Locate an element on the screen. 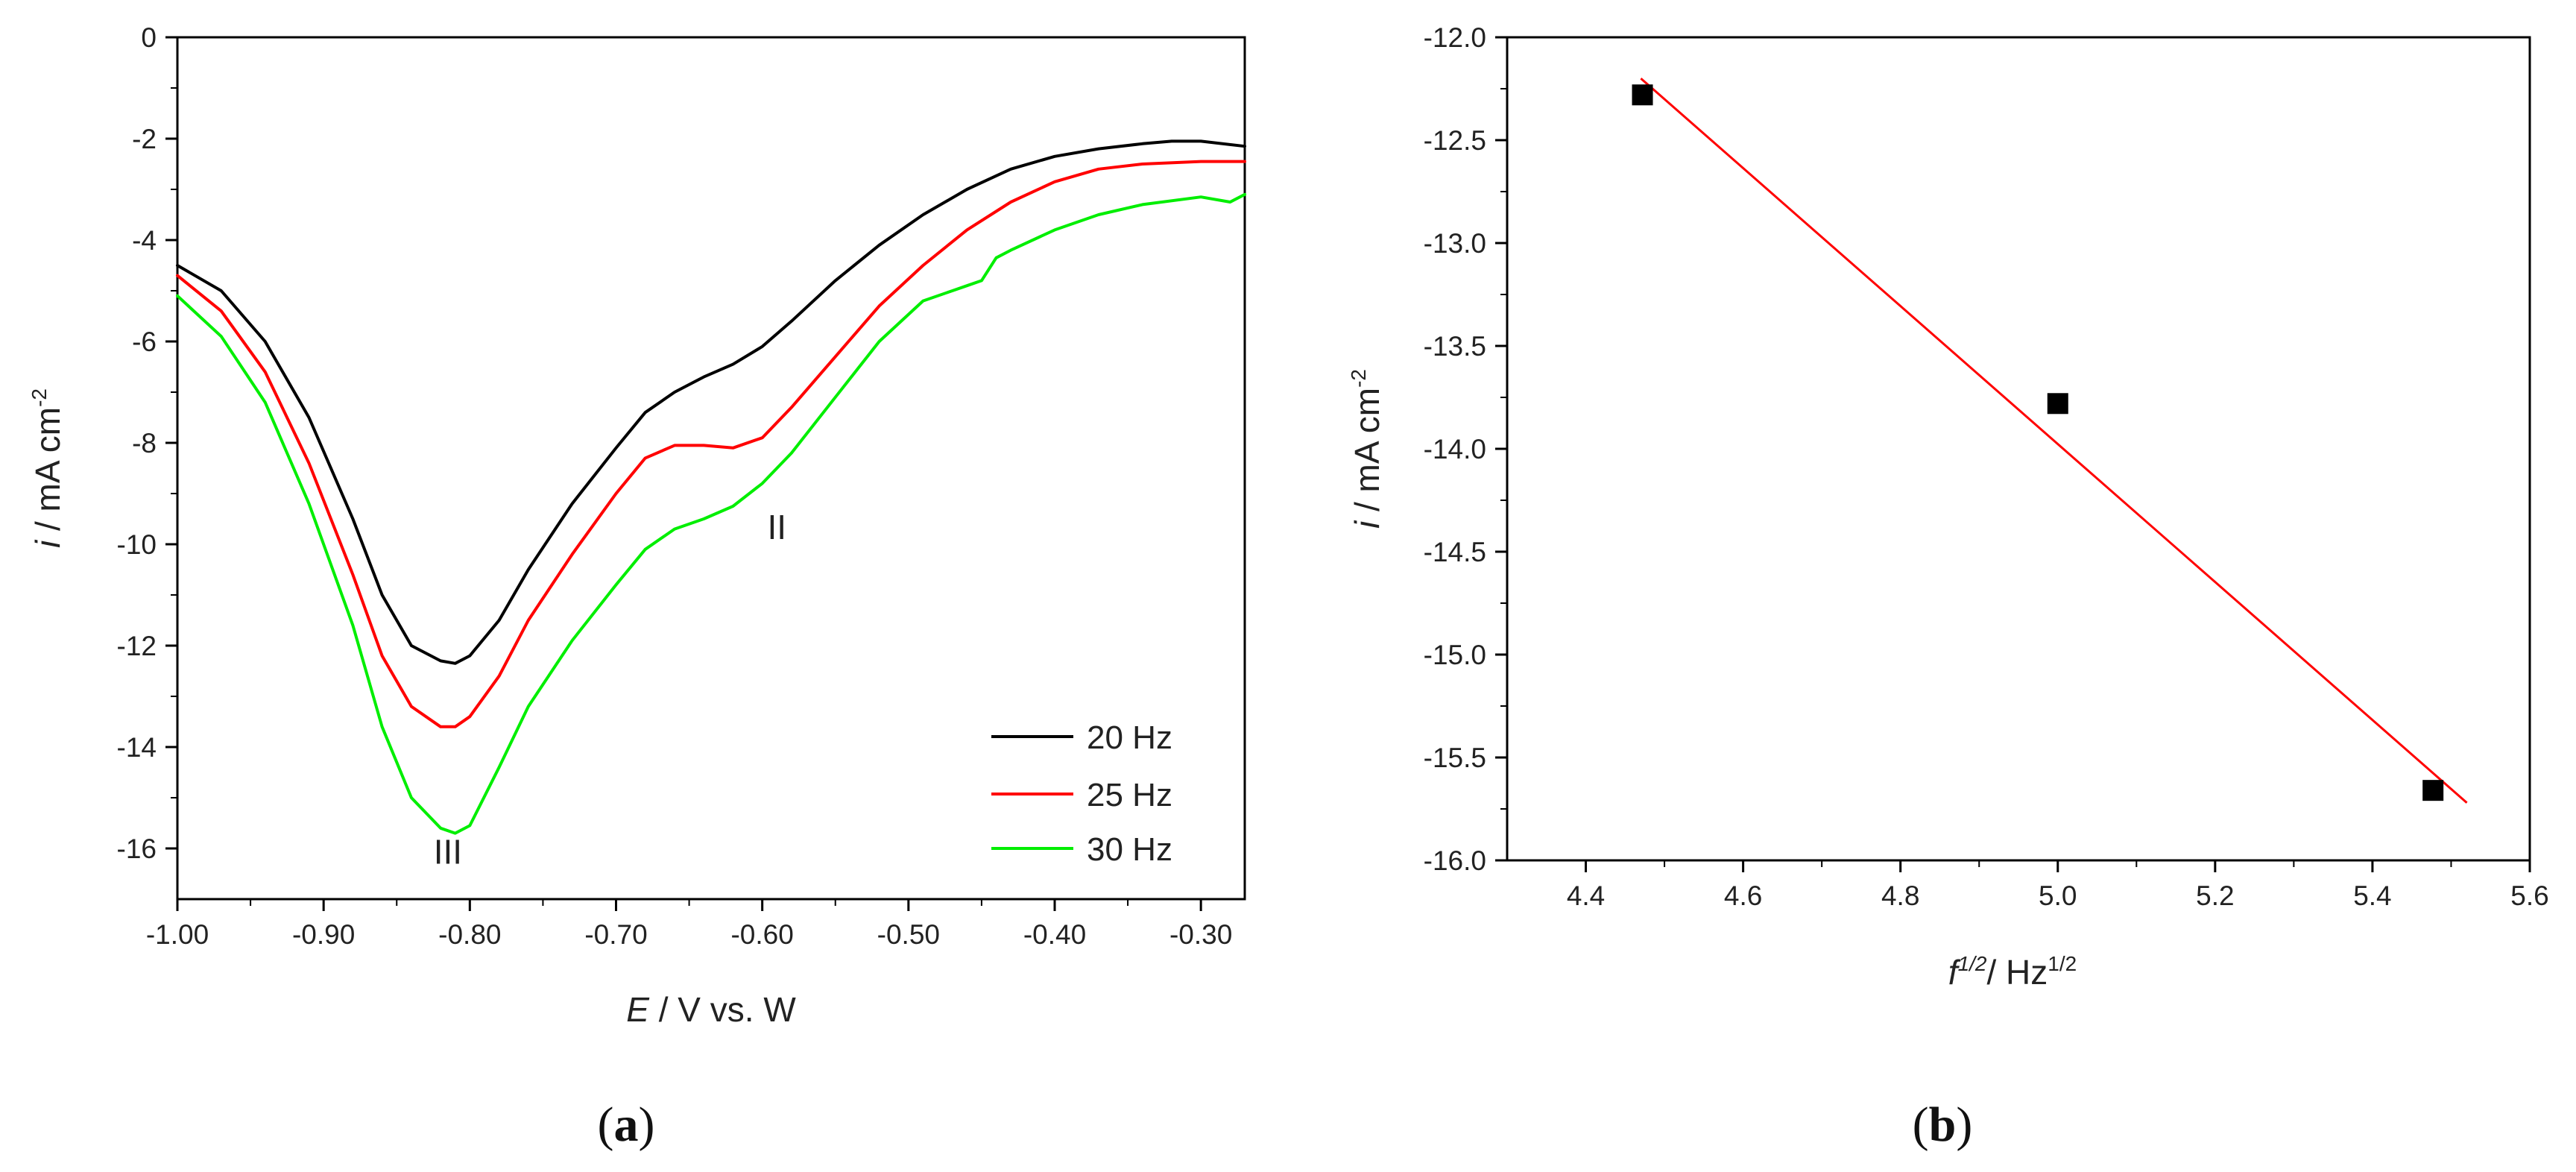  panel-b-x-axis-var-sup: 1/2 is located at coordinates (1972, 963).